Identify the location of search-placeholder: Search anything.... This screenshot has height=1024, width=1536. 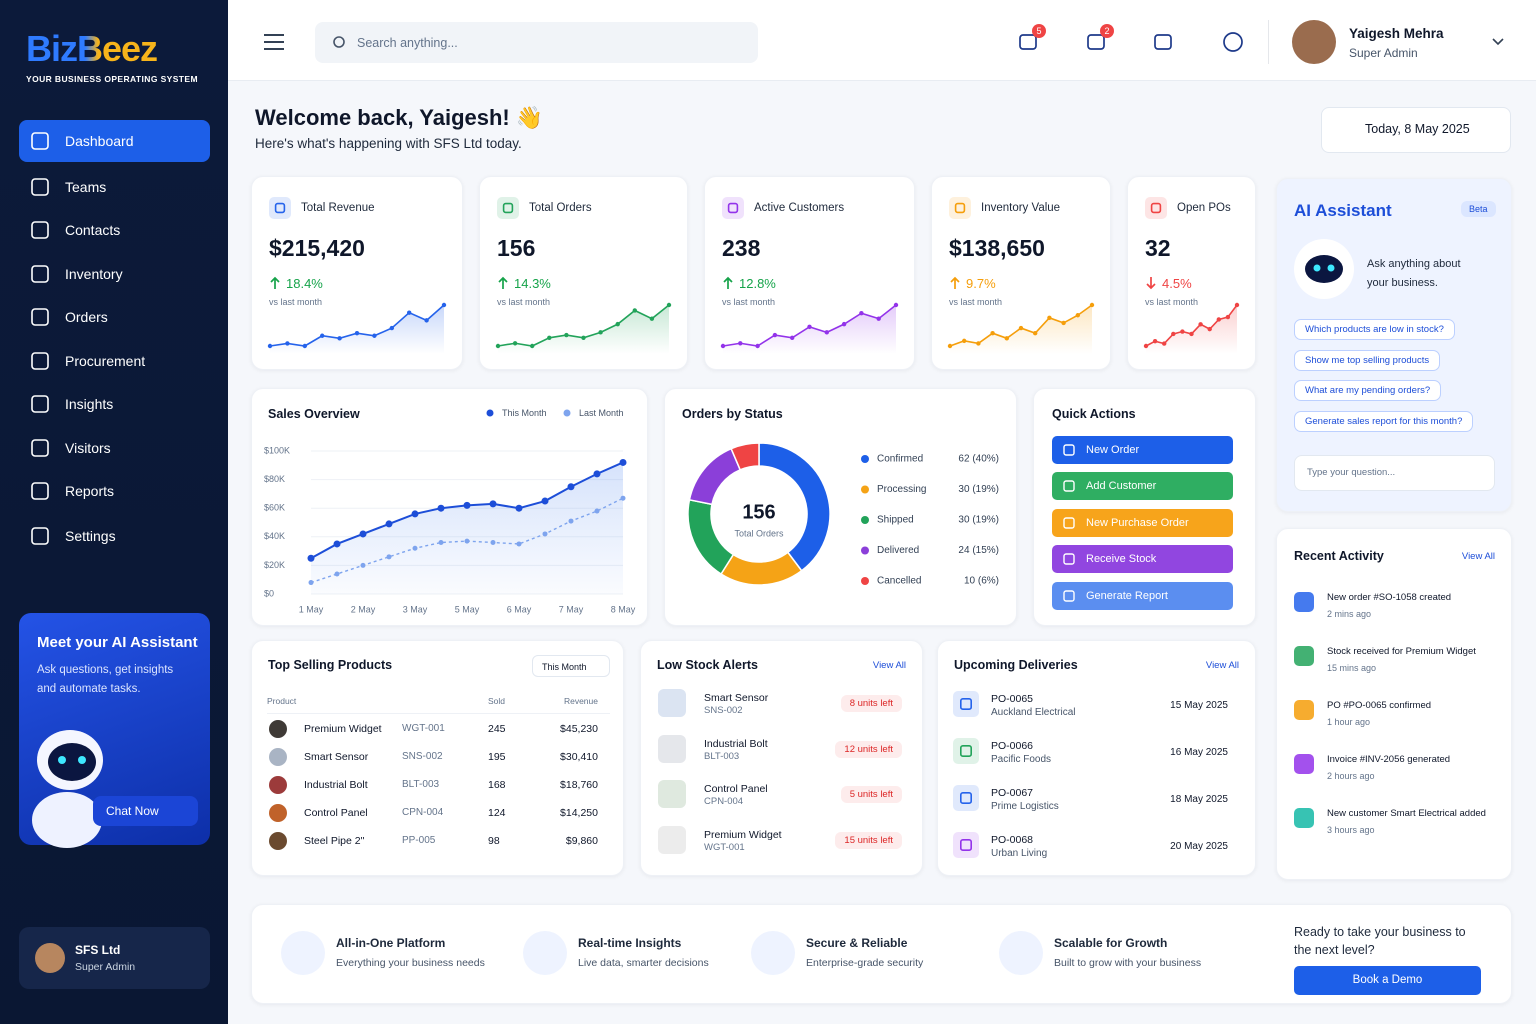
(407, 43).